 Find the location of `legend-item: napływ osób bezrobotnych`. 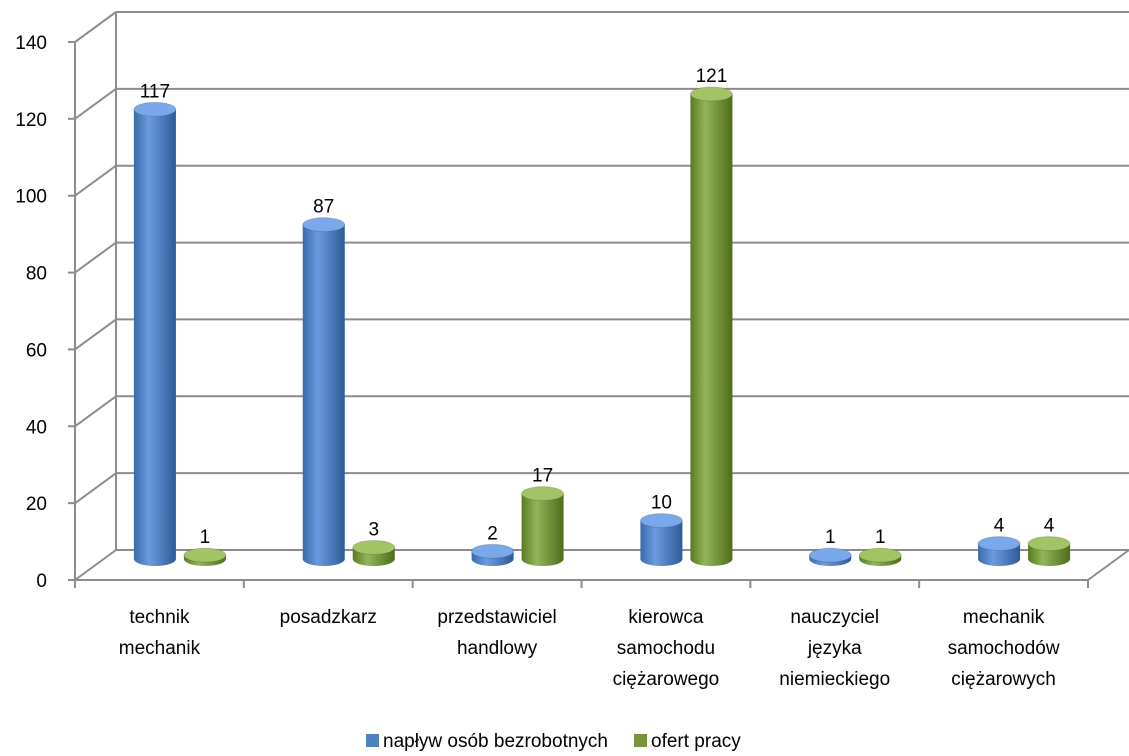

legend-item: napływ osób bezrobotnych is located at coordinates (487, 741).